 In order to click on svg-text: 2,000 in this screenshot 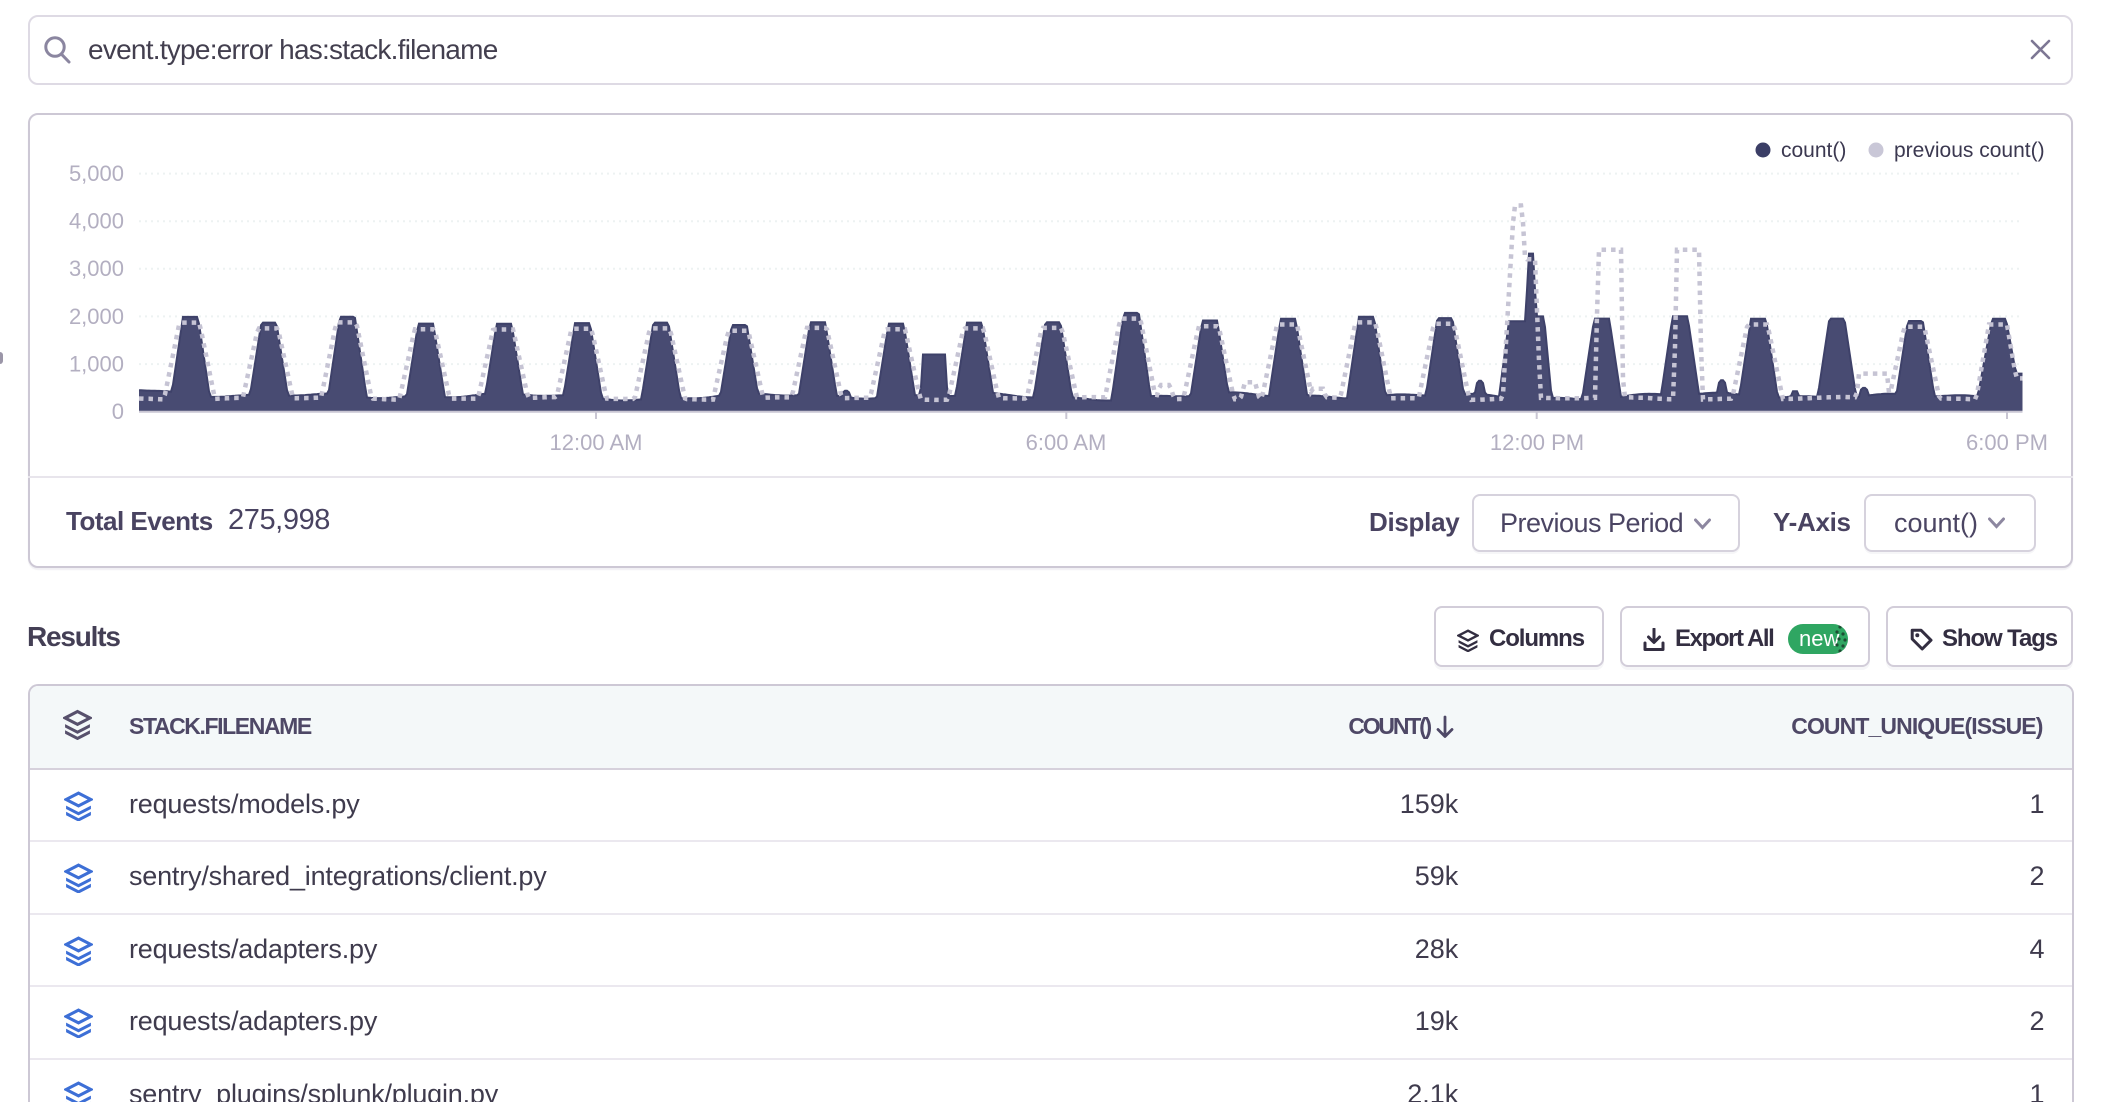, I will do `click(96, 316)`.